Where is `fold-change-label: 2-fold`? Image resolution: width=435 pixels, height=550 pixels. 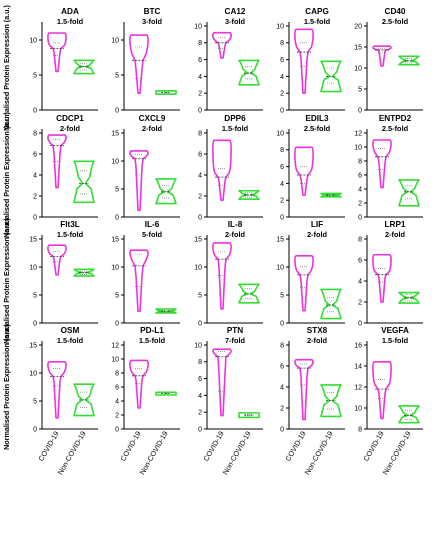
fold-change-label: 2-fold is located at coordinates (317, 340).